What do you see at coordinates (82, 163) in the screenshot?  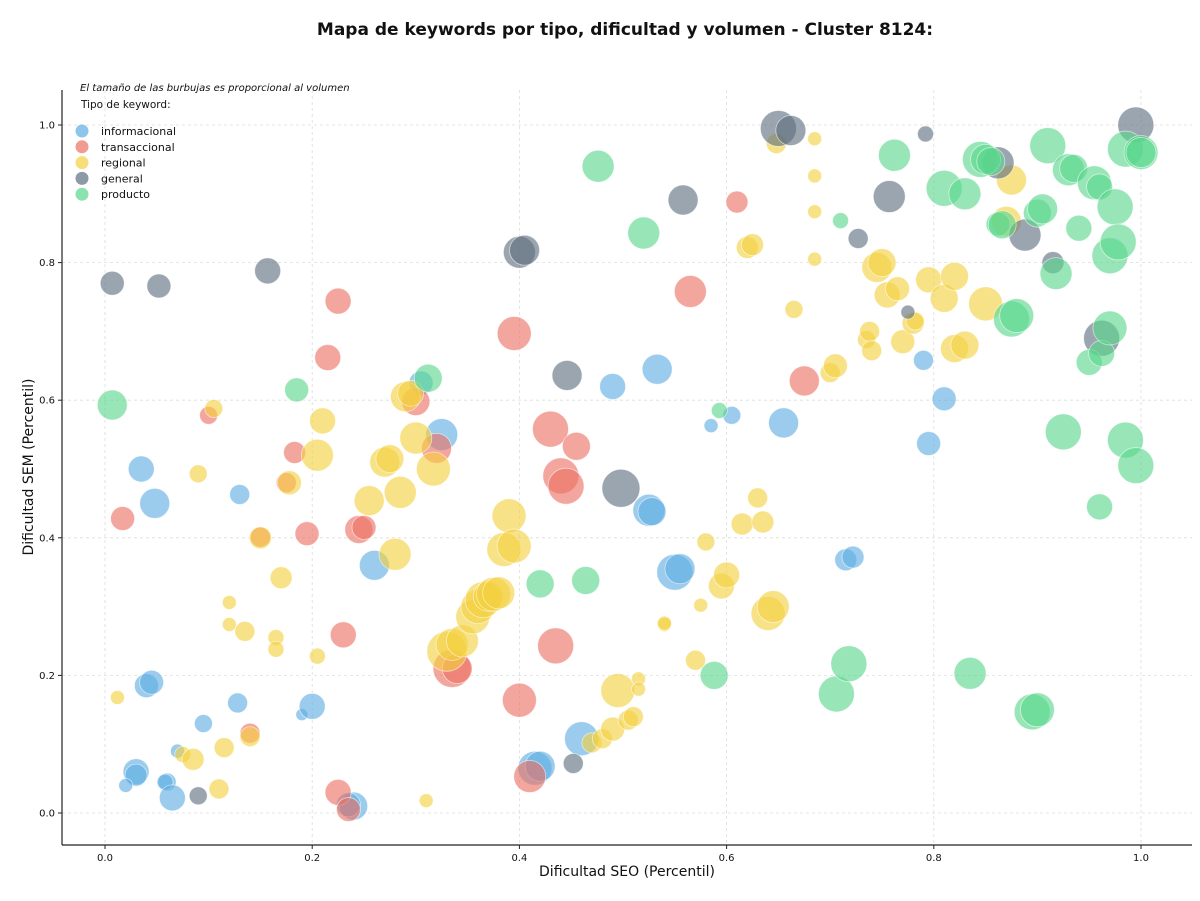 I see `legend-marker-regional` at bounding box center [82, 163].